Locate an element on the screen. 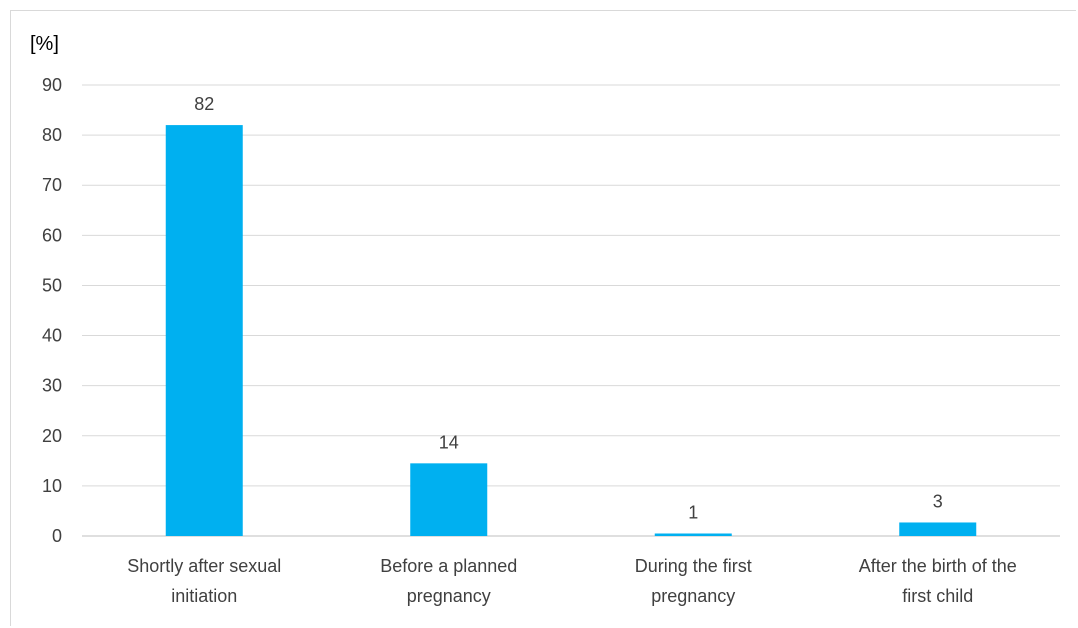  y-tick-label: 20 is located at coordinates (52, 436).